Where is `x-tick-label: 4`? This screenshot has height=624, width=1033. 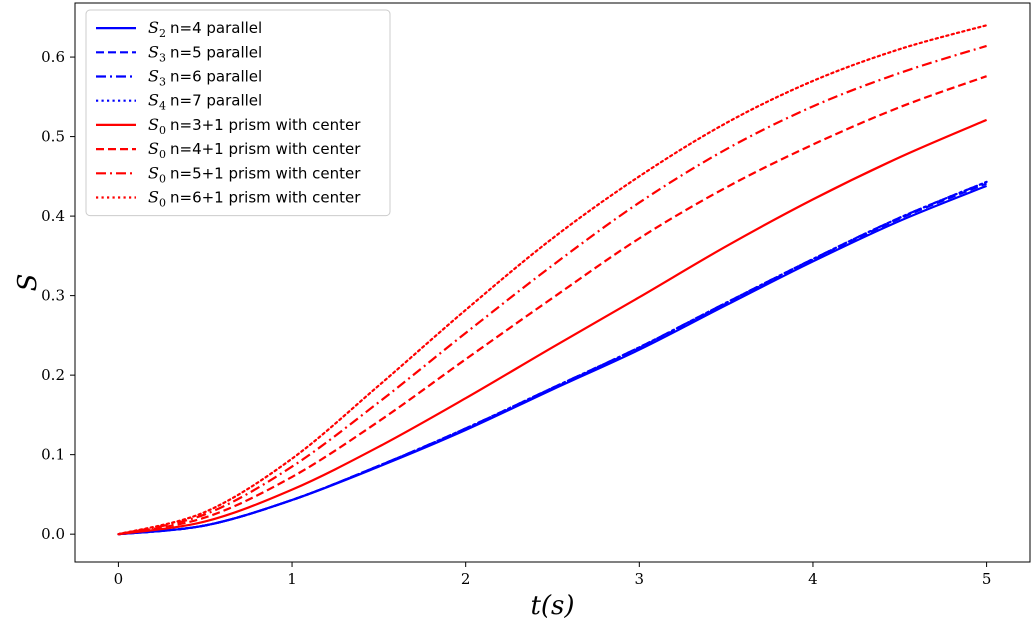 x-tick-label: 4 is located at coordinates (813, 579).